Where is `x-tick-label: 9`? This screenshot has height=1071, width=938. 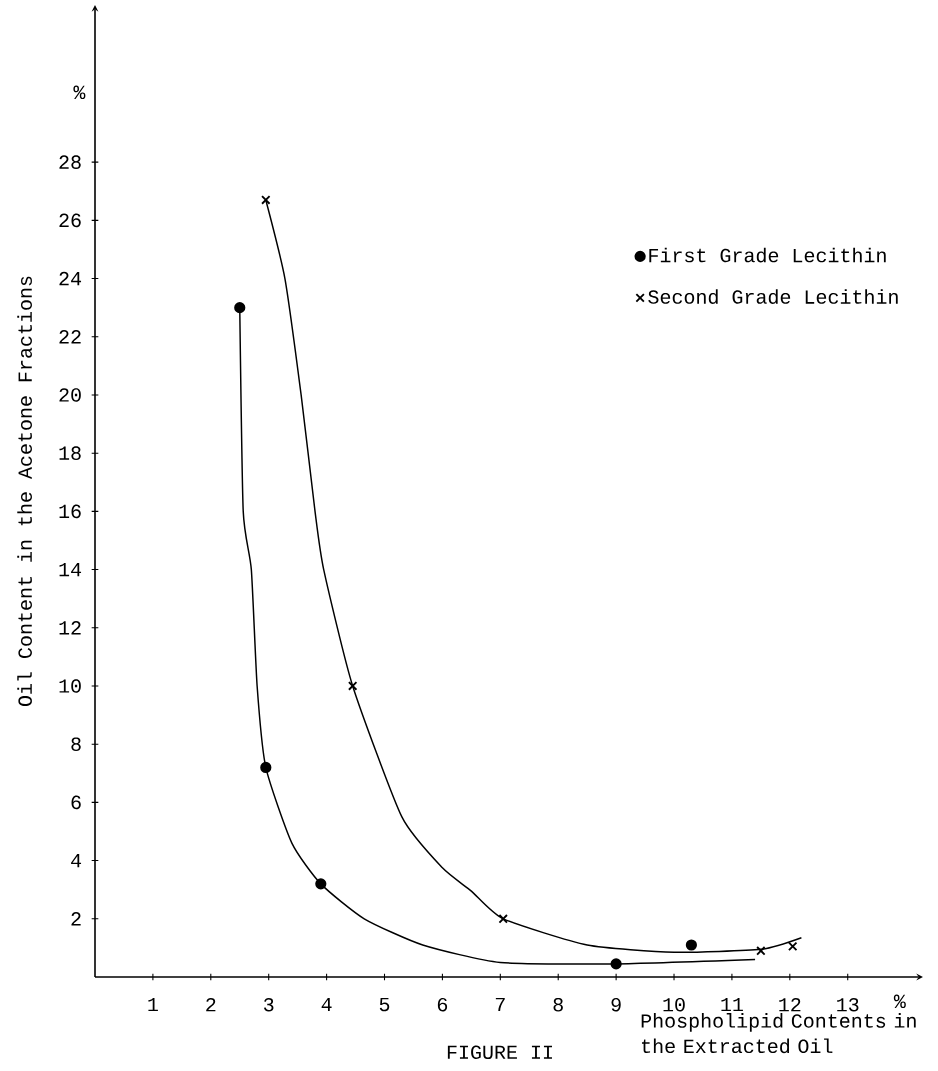
x-tick-label: 9 is located at coordinates (616, 1004).